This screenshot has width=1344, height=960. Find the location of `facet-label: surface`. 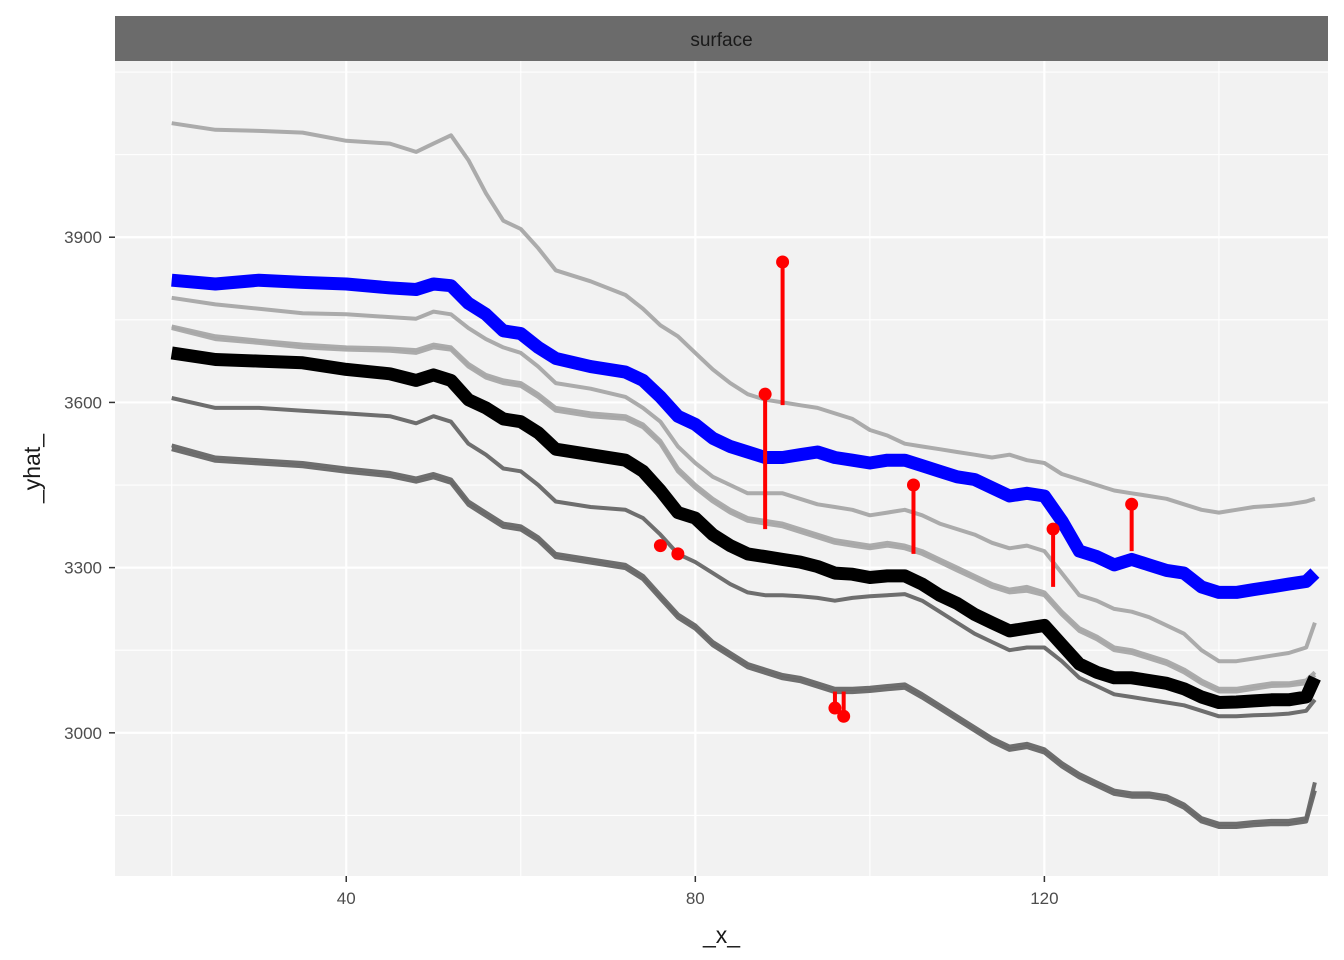

facet-label: surface is located at coordinates (721, 40).